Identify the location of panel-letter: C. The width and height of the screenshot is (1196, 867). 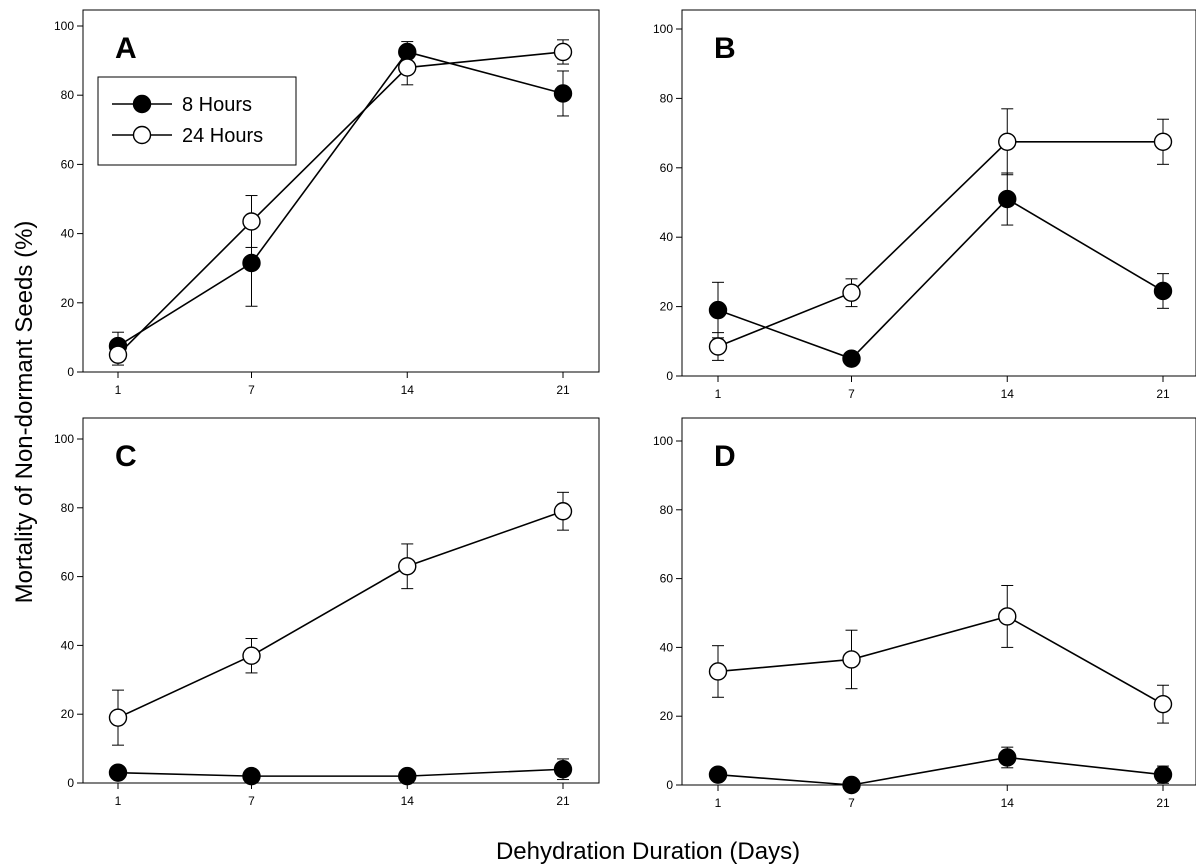
(126, 456).